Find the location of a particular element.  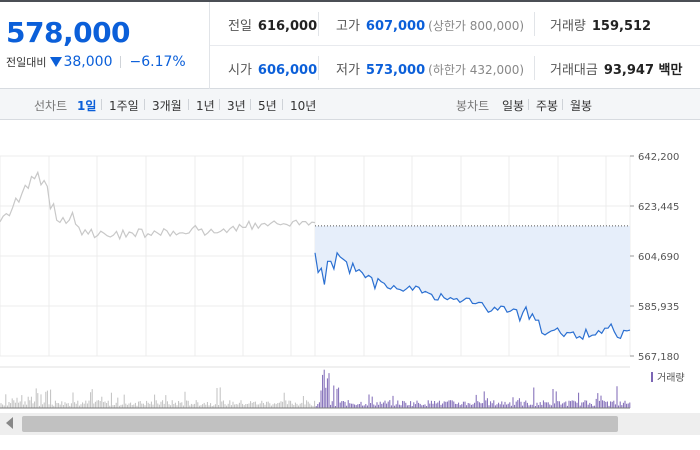

stat-prev-close: 전일 616,000 is located at coordinates (272, 24).